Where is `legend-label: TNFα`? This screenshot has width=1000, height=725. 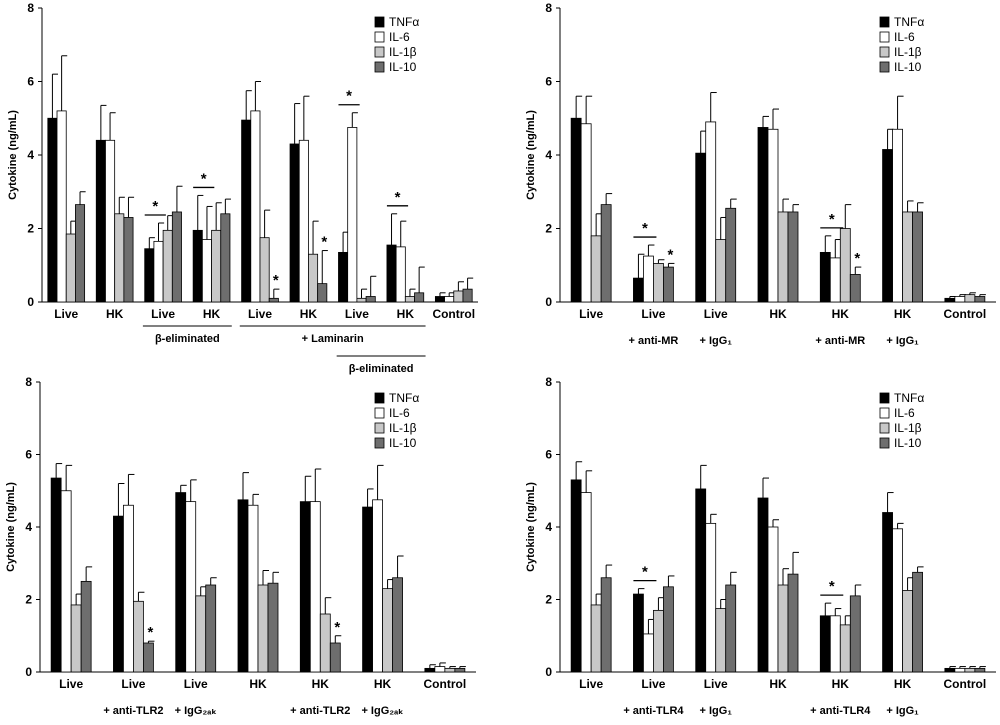 legend-label: TNFα is located at coordinates (404, 22).